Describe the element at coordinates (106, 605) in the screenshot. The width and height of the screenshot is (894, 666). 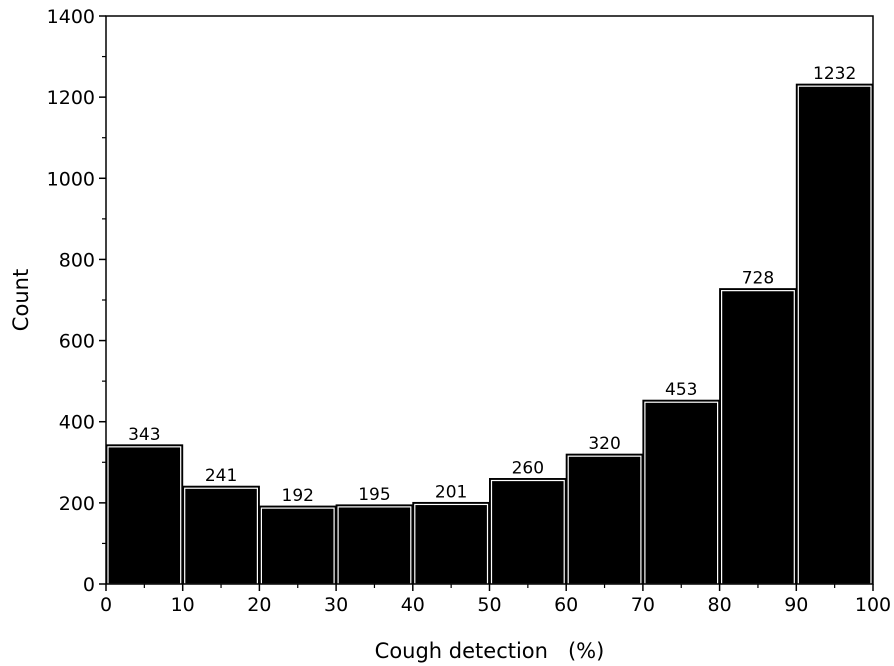
I see `x-tick-label: 0` at that location.